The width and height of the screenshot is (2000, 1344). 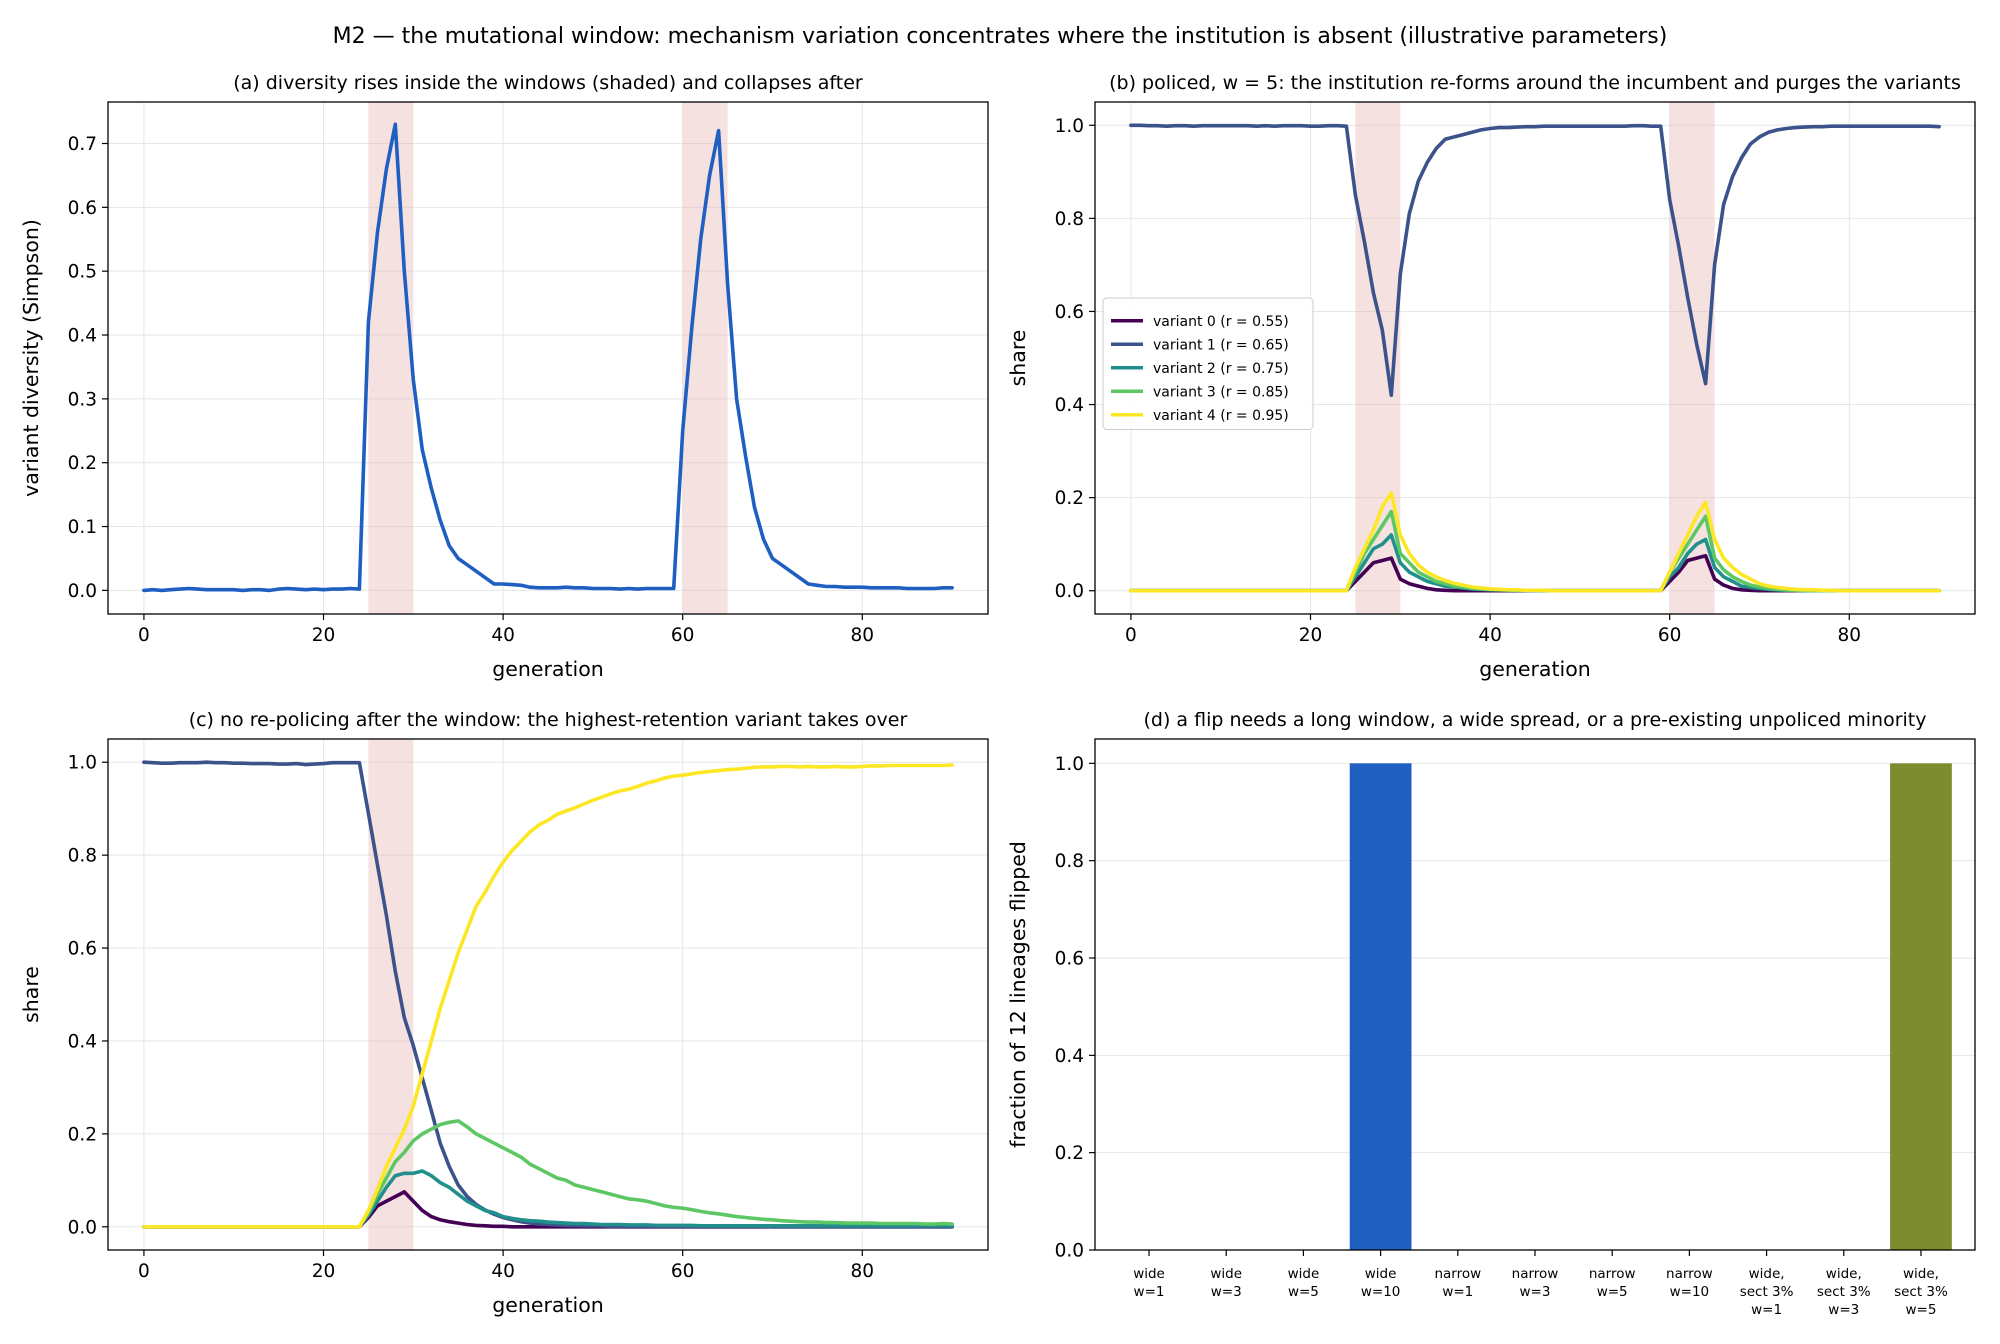 I want to click on y-tick-label: 0.5, so click(x=82, y=272).